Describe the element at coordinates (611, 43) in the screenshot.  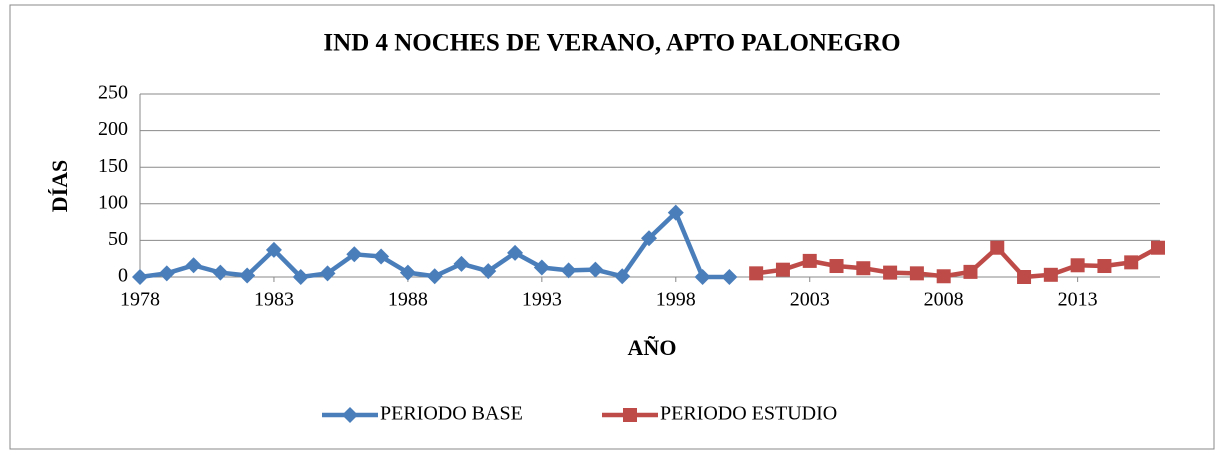
I see `chart-title: IND 4 NOCHES DE VERANO, APTO PALONEGRO` at that location.